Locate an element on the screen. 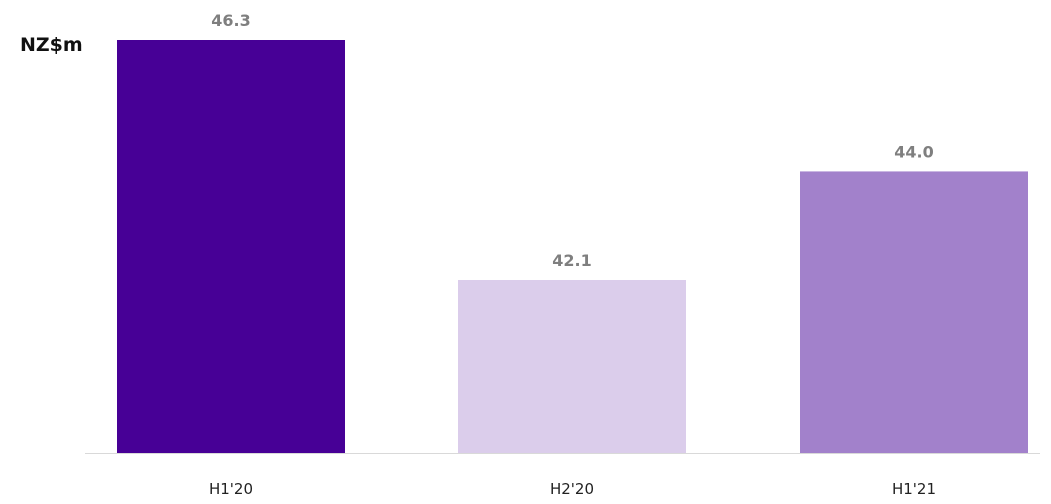 The height and width of the screenshot is (504, 1051). x-tick-label-0: H1'20 is located at coordinates (231, 489).